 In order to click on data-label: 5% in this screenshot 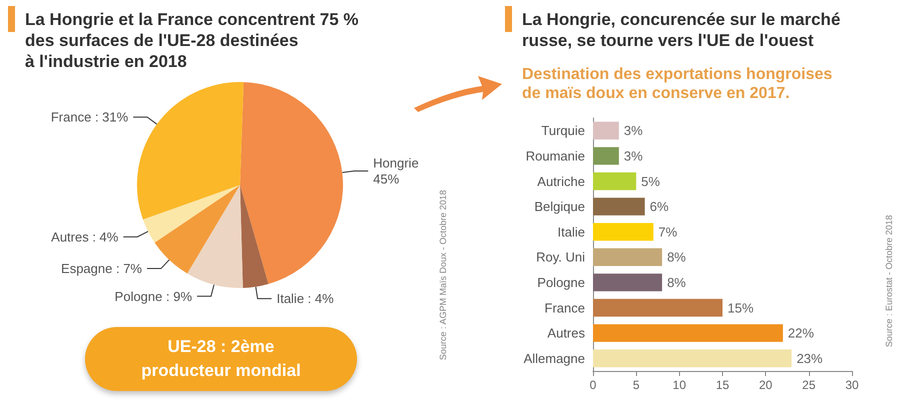, I will do `click(650, 181)`.